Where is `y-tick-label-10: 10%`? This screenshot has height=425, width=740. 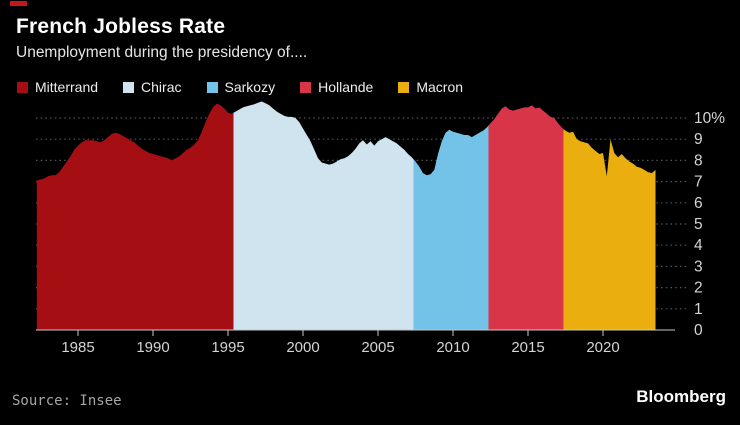
y-tick-label-10: 10% is located at coordinates (709, 118).